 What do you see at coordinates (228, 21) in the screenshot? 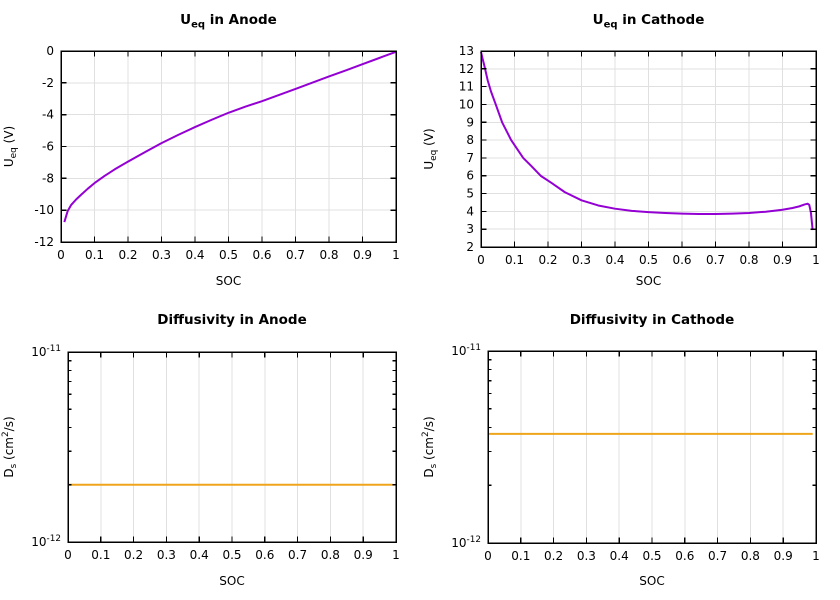
I see `chart-title: Ueq in Anode` at bounding box center [228, 21].